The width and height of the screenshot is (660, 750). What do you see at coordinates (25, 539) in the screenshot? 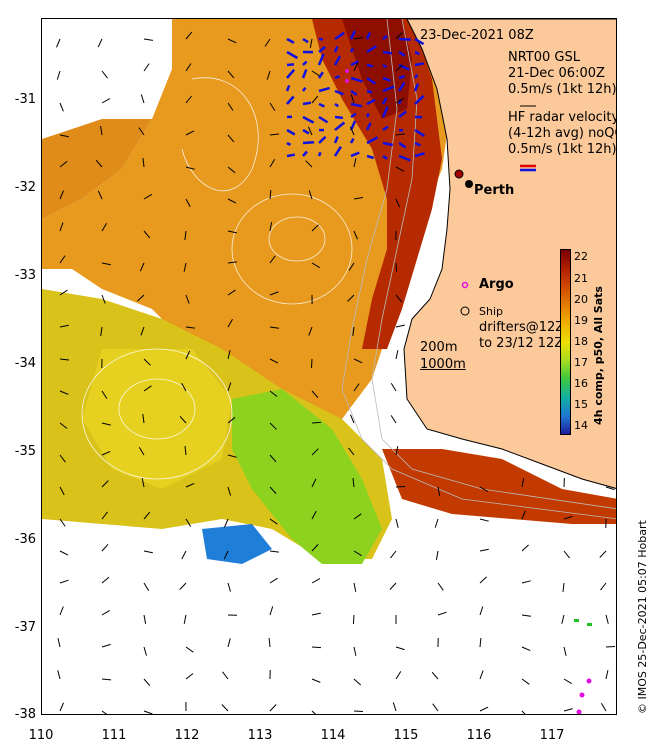
I see `y-tick-label: -36` at bounding box center [25, 539].